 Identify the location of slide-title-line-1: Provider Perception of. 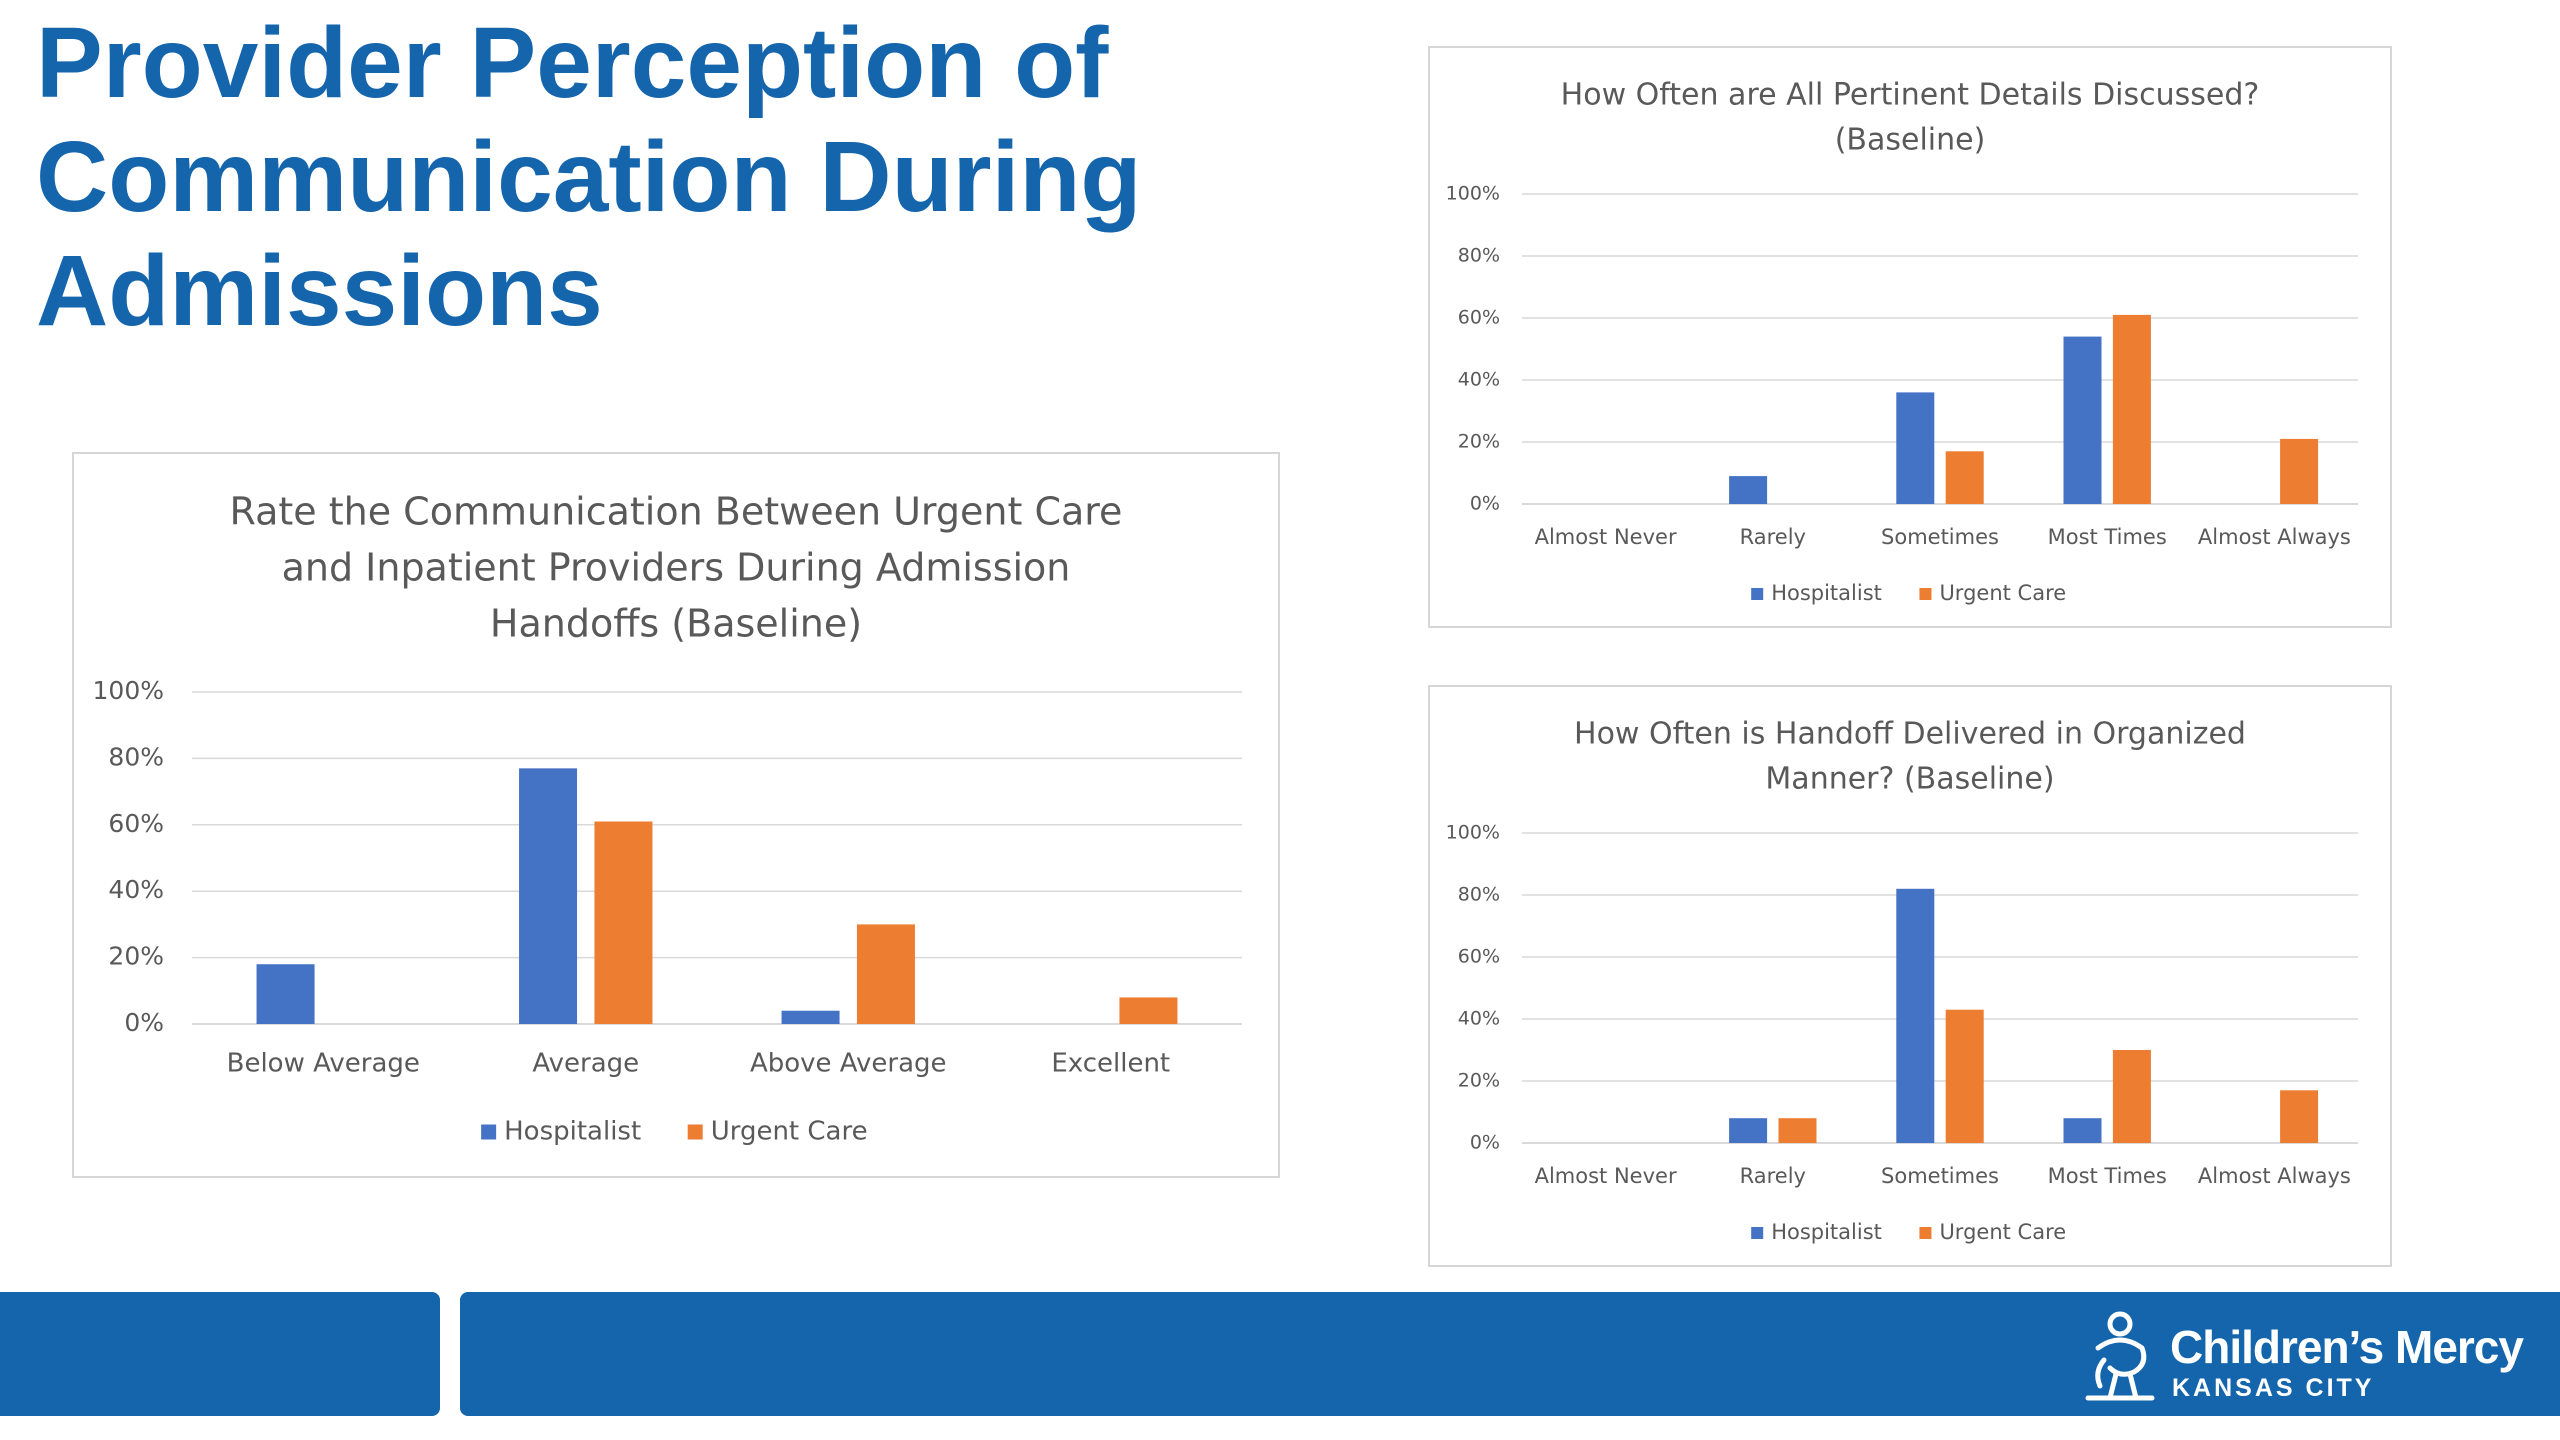
(572, 63).